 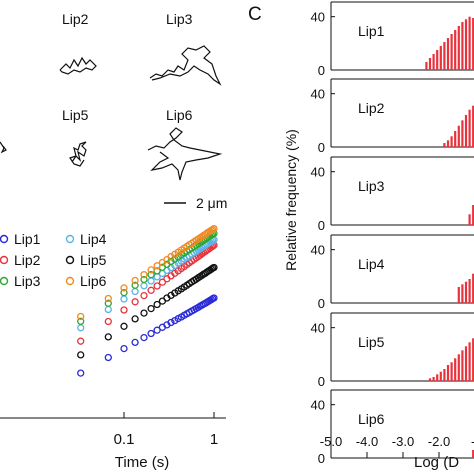 What do you see at coordinates (472, 441) in the screenshot?
I see `hist-x-tick-label: -1` at bounding box center [472, 441].